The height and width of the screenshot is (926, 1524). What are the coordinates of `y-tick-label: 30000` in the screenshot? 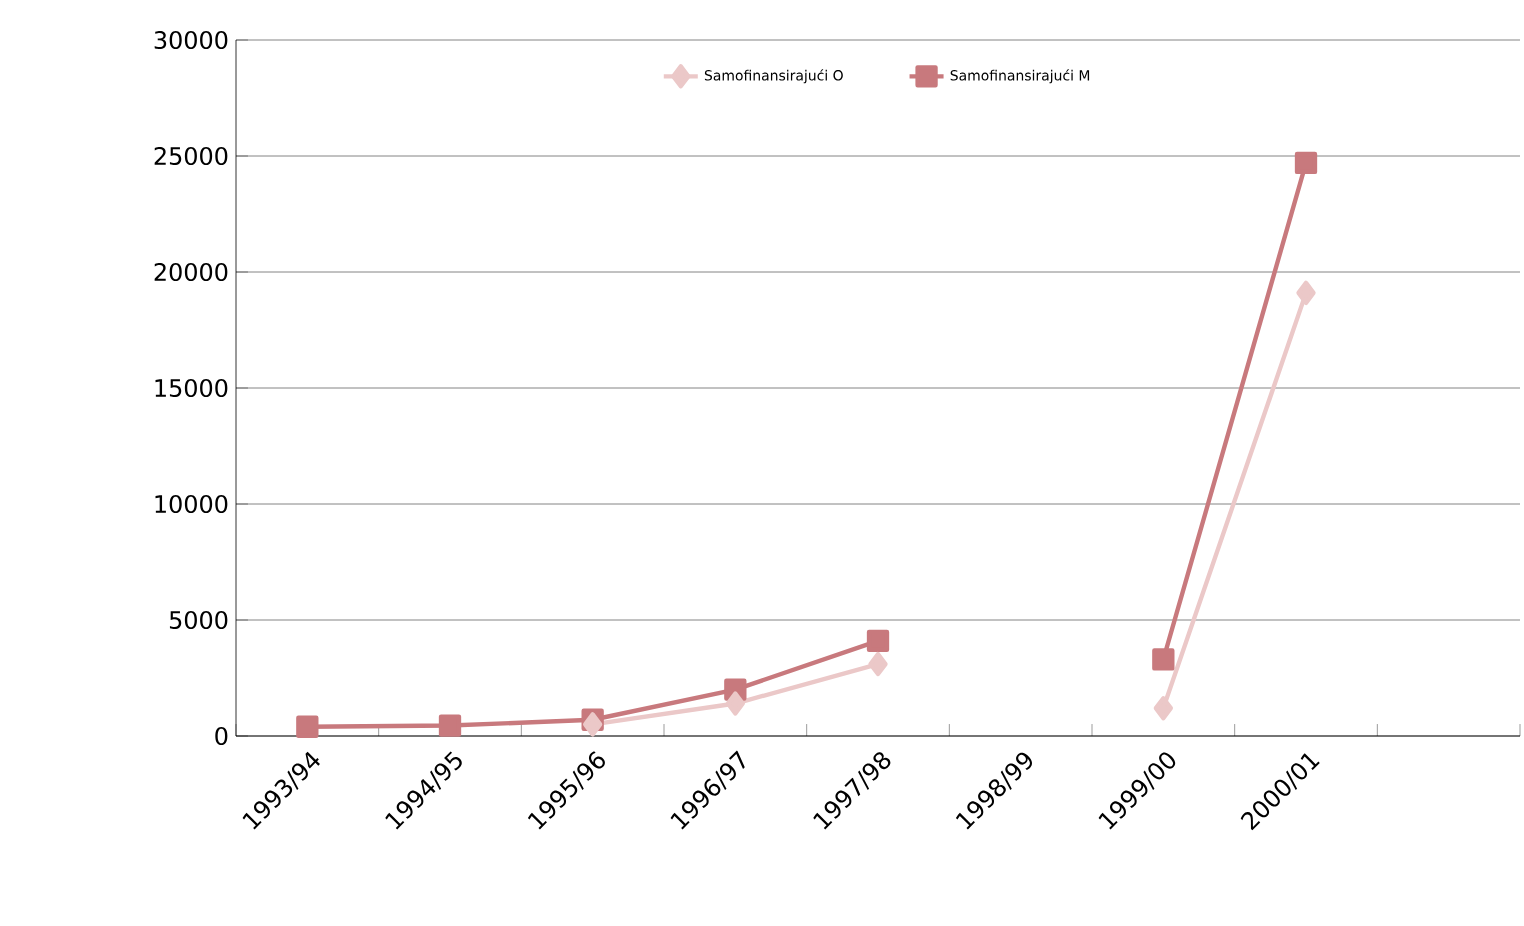 It's located at (191, 40).